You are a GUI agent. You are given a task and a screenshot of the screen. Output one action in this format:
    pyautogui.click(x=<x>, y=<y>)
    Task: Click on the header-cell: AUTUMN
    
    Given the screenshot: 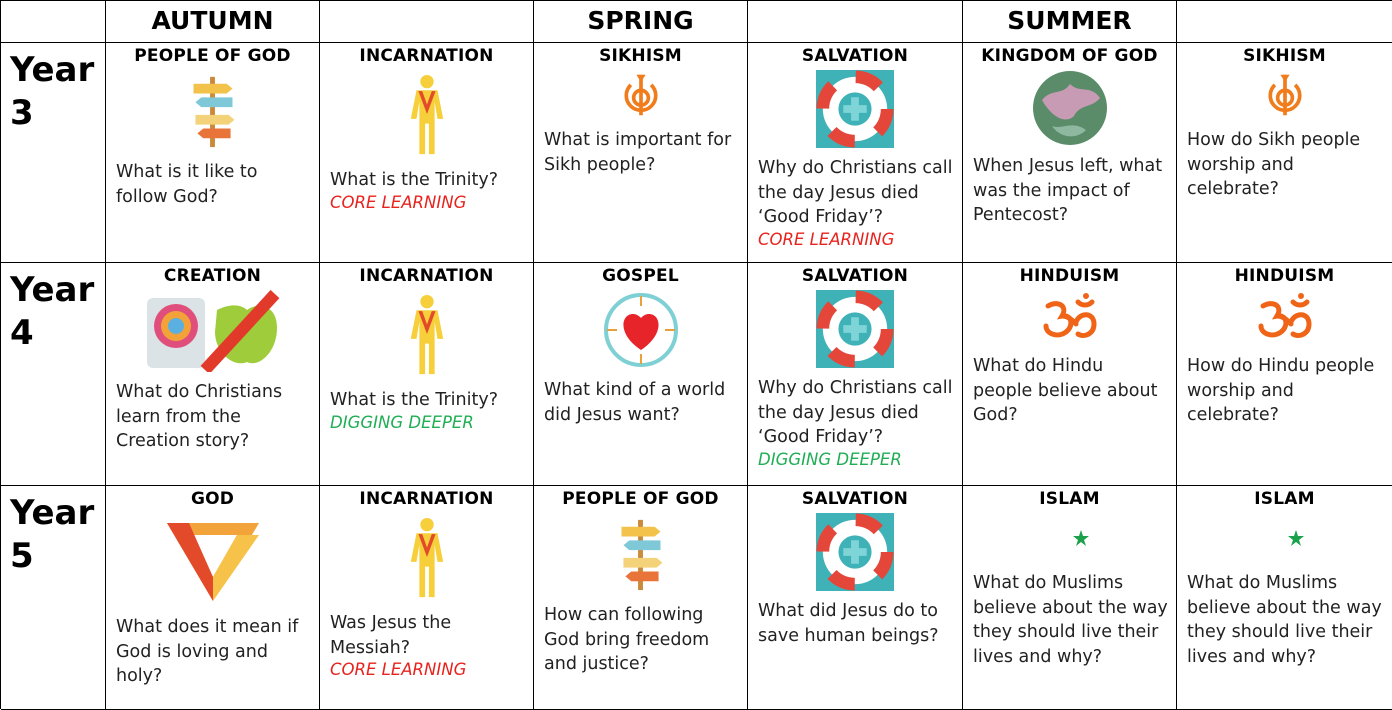 What is the action you would take?
    pyautogui.click(x=213, y=22)
    